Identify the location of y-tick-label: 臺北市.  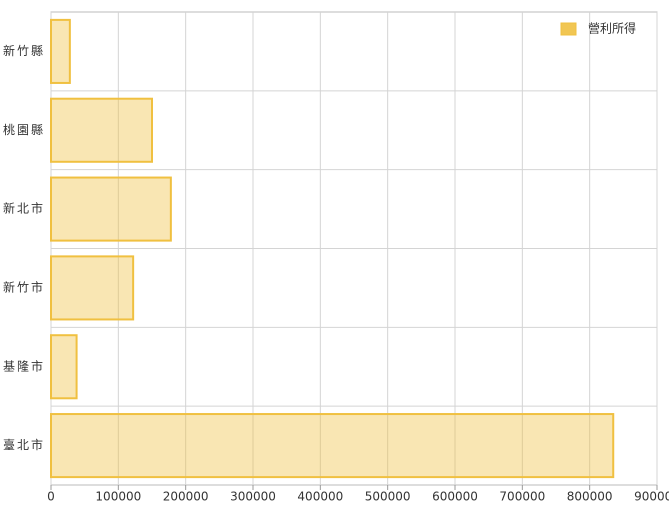
(24, 444).